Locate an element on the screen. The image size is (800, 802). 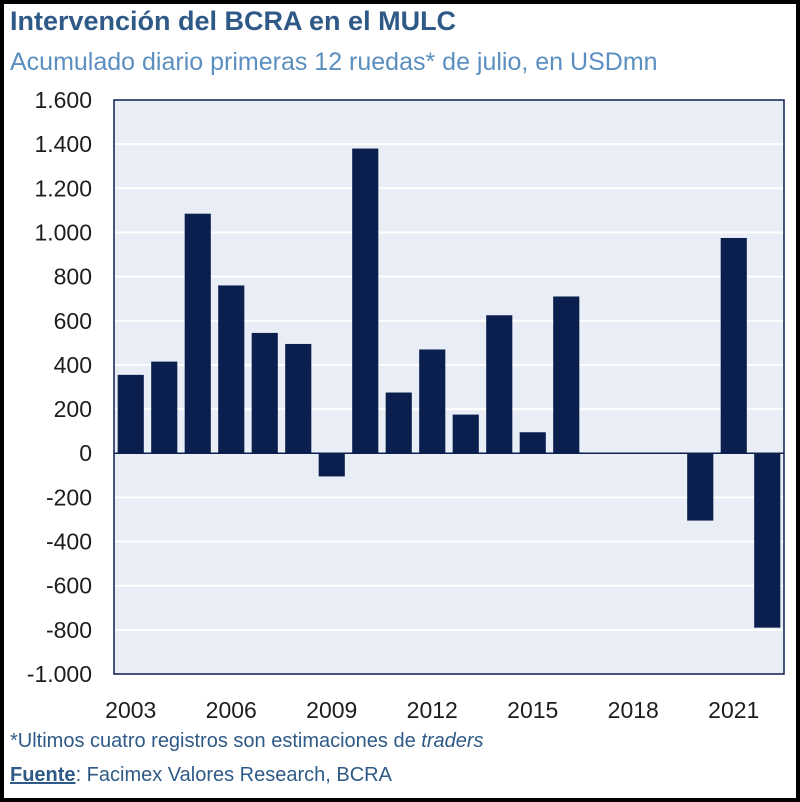
x-tick-label: 2003 is located at coordinates (130, 710).